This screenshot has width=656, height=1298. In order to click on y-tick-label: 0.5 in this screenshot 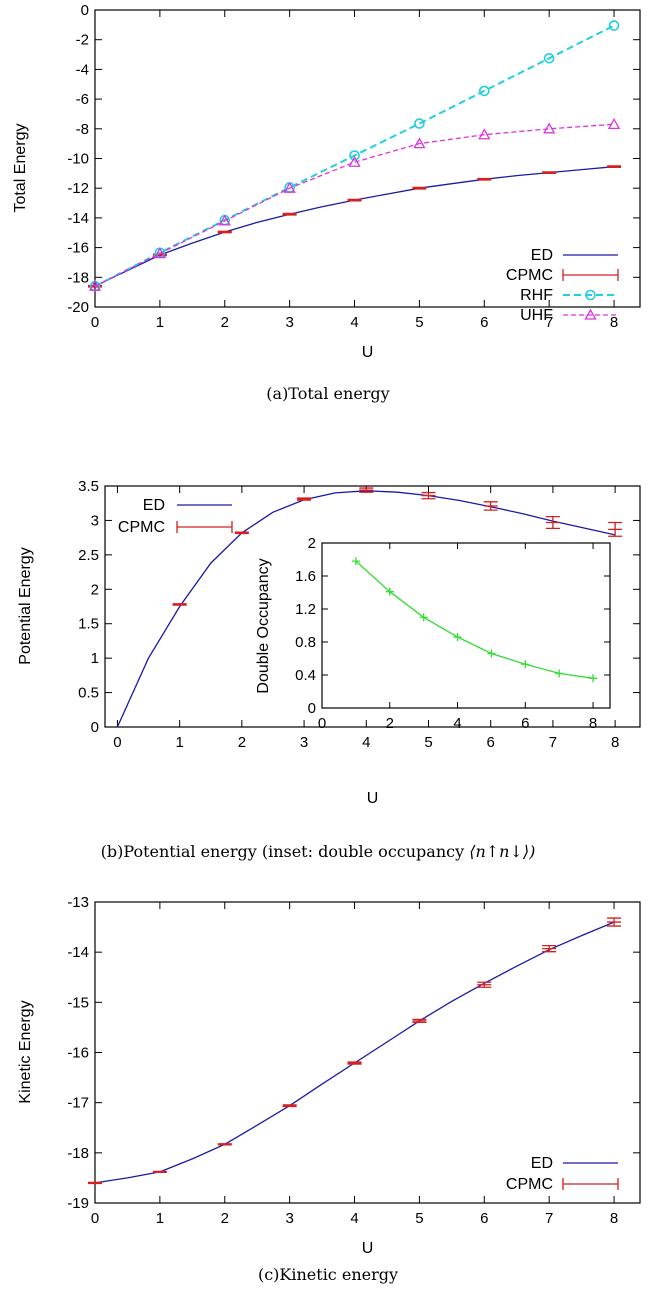, I will do `click(88, 693)`.